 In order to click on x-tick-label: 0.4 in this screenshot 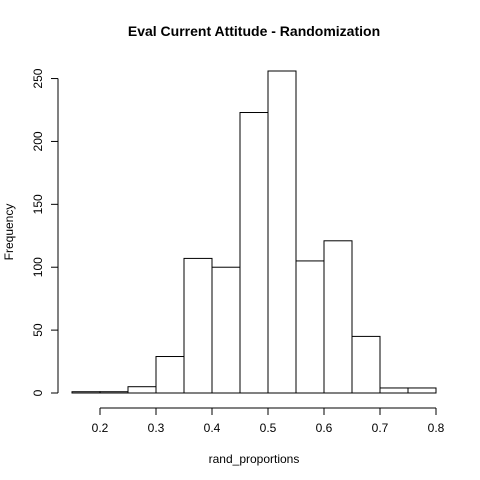, I will do `click(212, 428)`.